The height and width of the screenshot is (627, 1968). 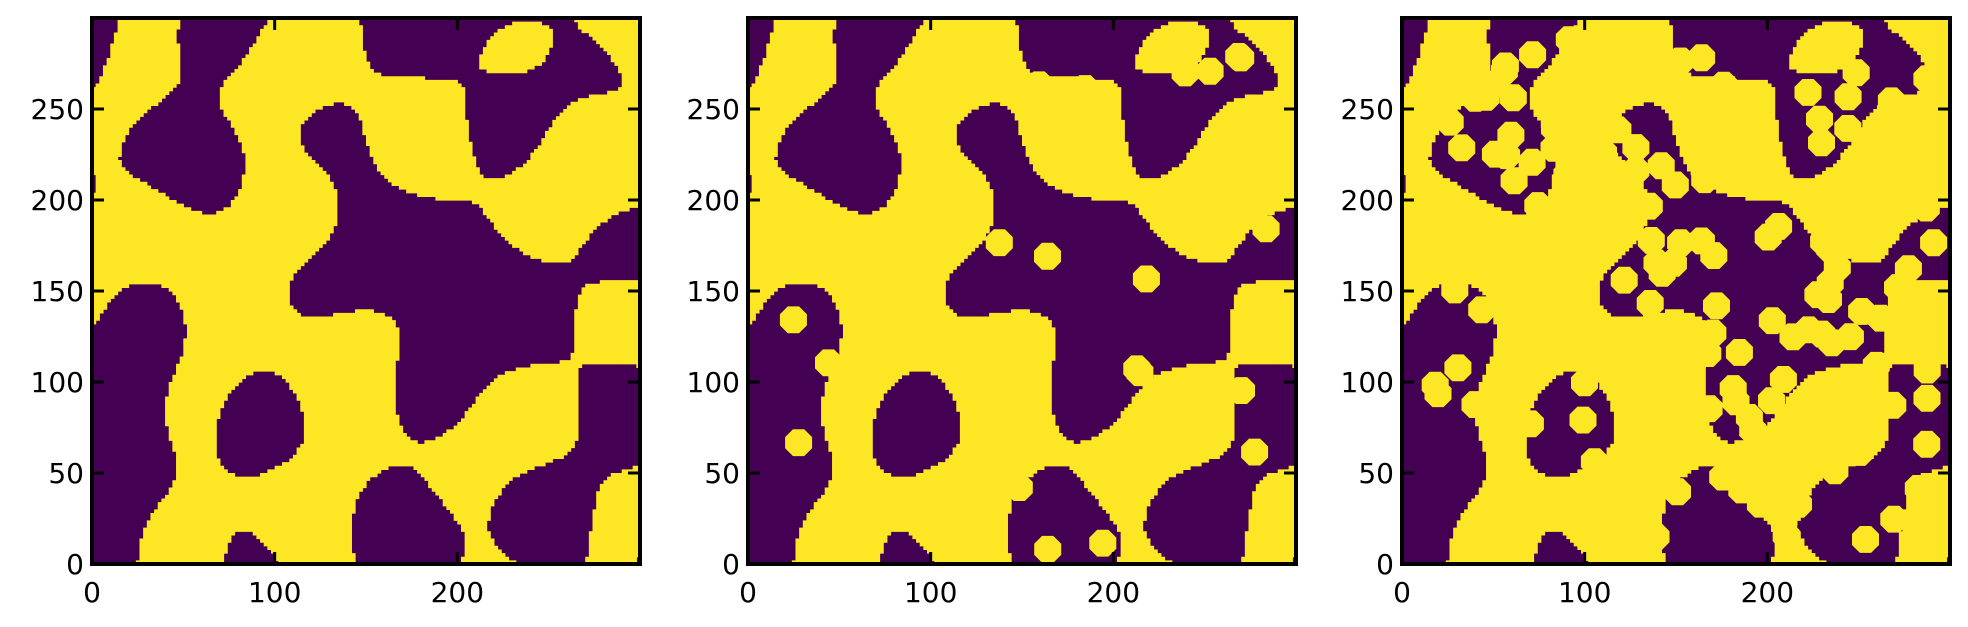 What do you see at coordinates (1584, 592) in the screenshot?
I see `x-tick-label: 100` at bounding box center [1584, 592].